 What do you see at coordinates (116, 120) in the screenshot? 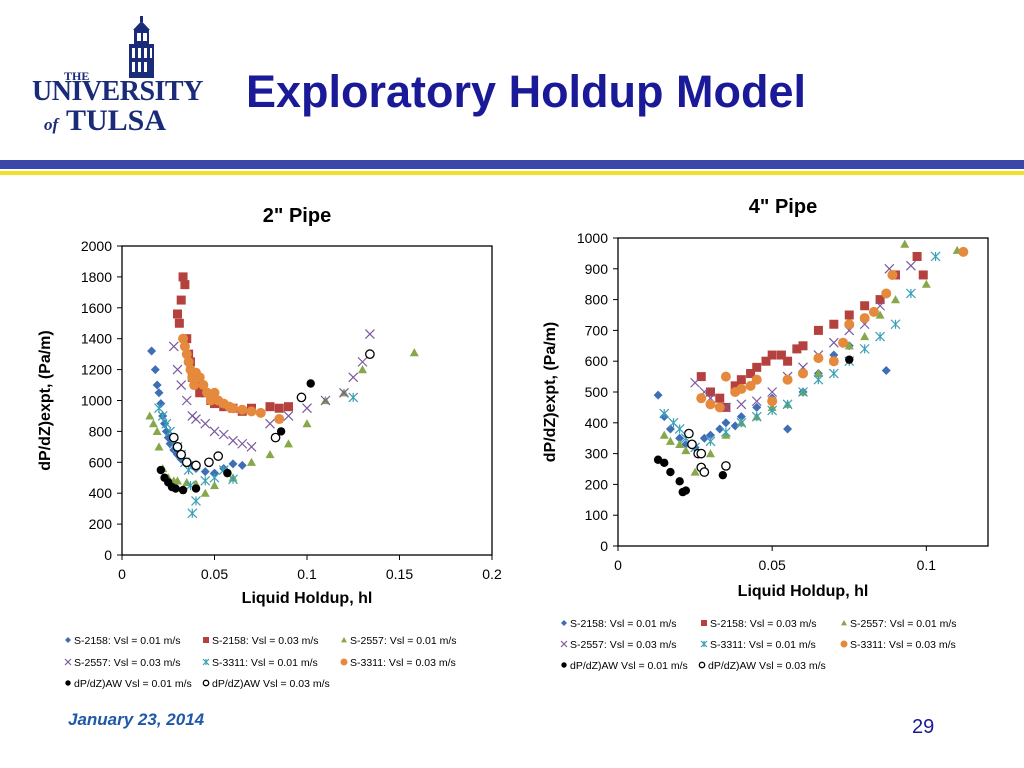
I see `logo-tulsa: TULSA` at bounding box center [116, 120].